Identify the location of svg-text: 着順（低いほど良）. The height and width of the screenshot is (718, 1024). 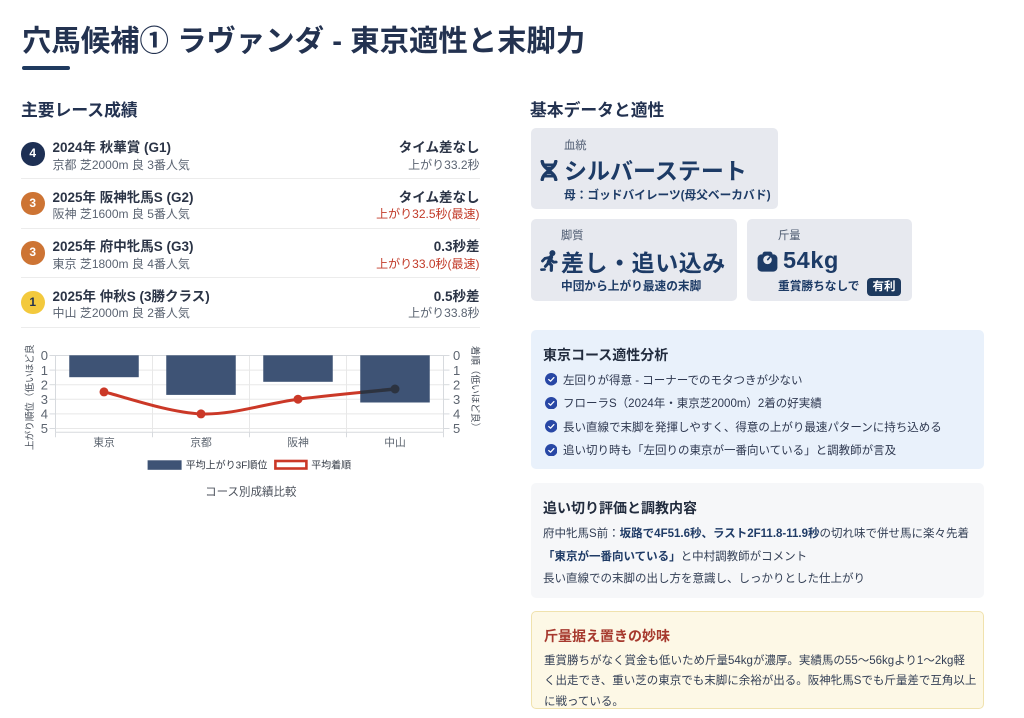
(475, 389).